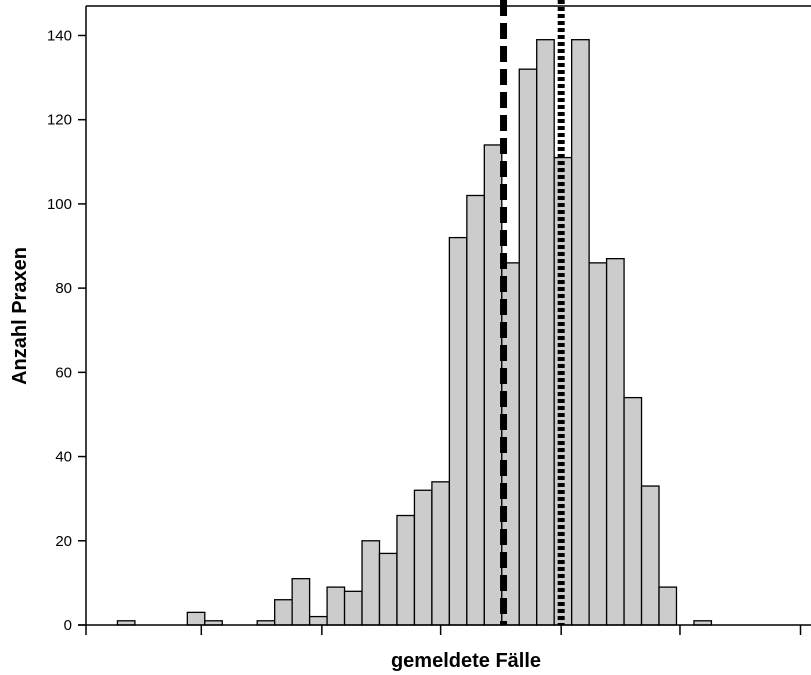  Describe the element at coordinates (63, 372) in the screenshot. I see `y-tick-label: 60` at that location.